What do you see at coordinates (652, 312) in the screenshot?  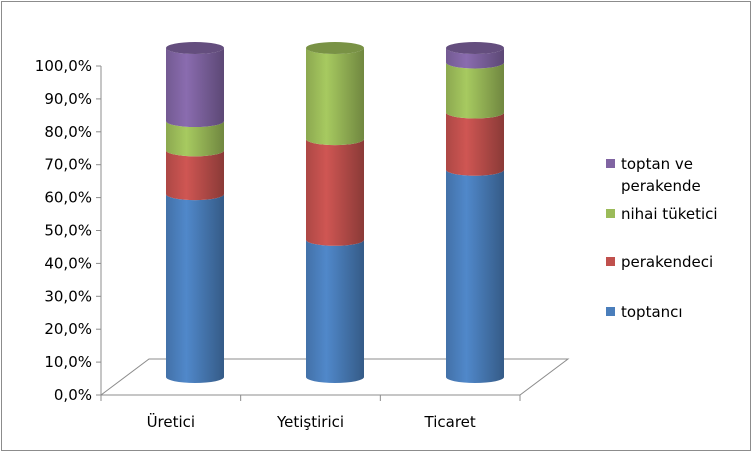 I see `legend-label: toptancı` at bounding box center [652, 312].